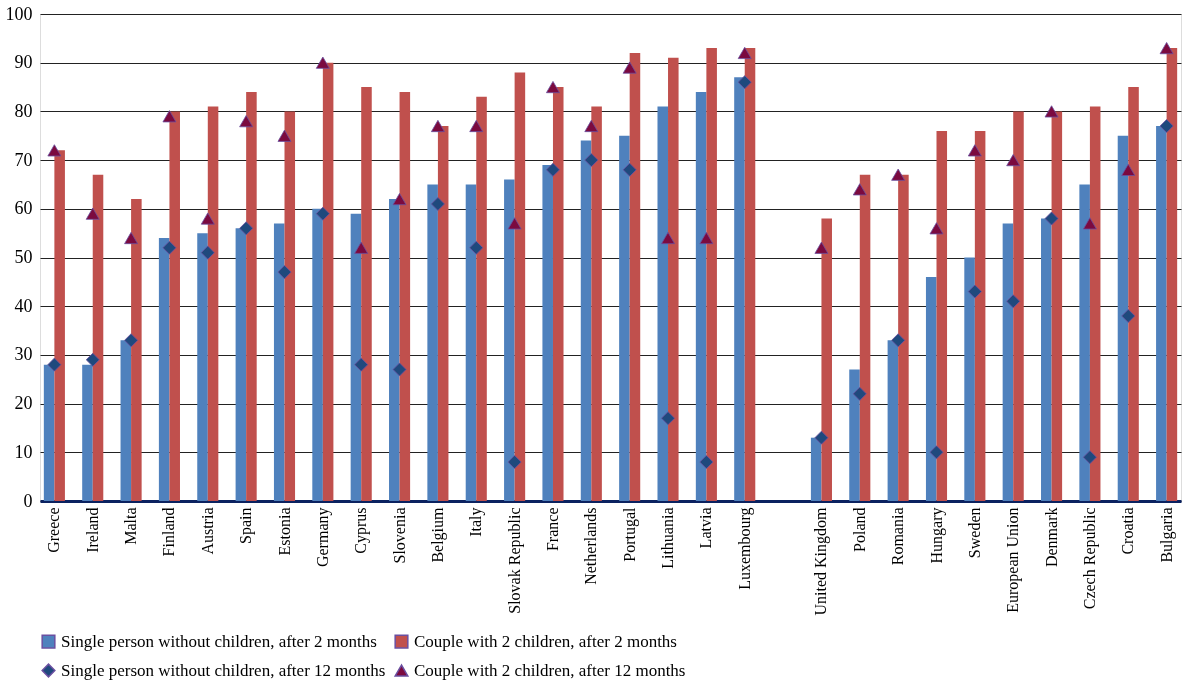 The height and width of the screenshot is (685, 1186). What do you see at coordinates (23, 257) in the screenshot?
I see `y-tick-label: 50` at bounding box center [23, 257].